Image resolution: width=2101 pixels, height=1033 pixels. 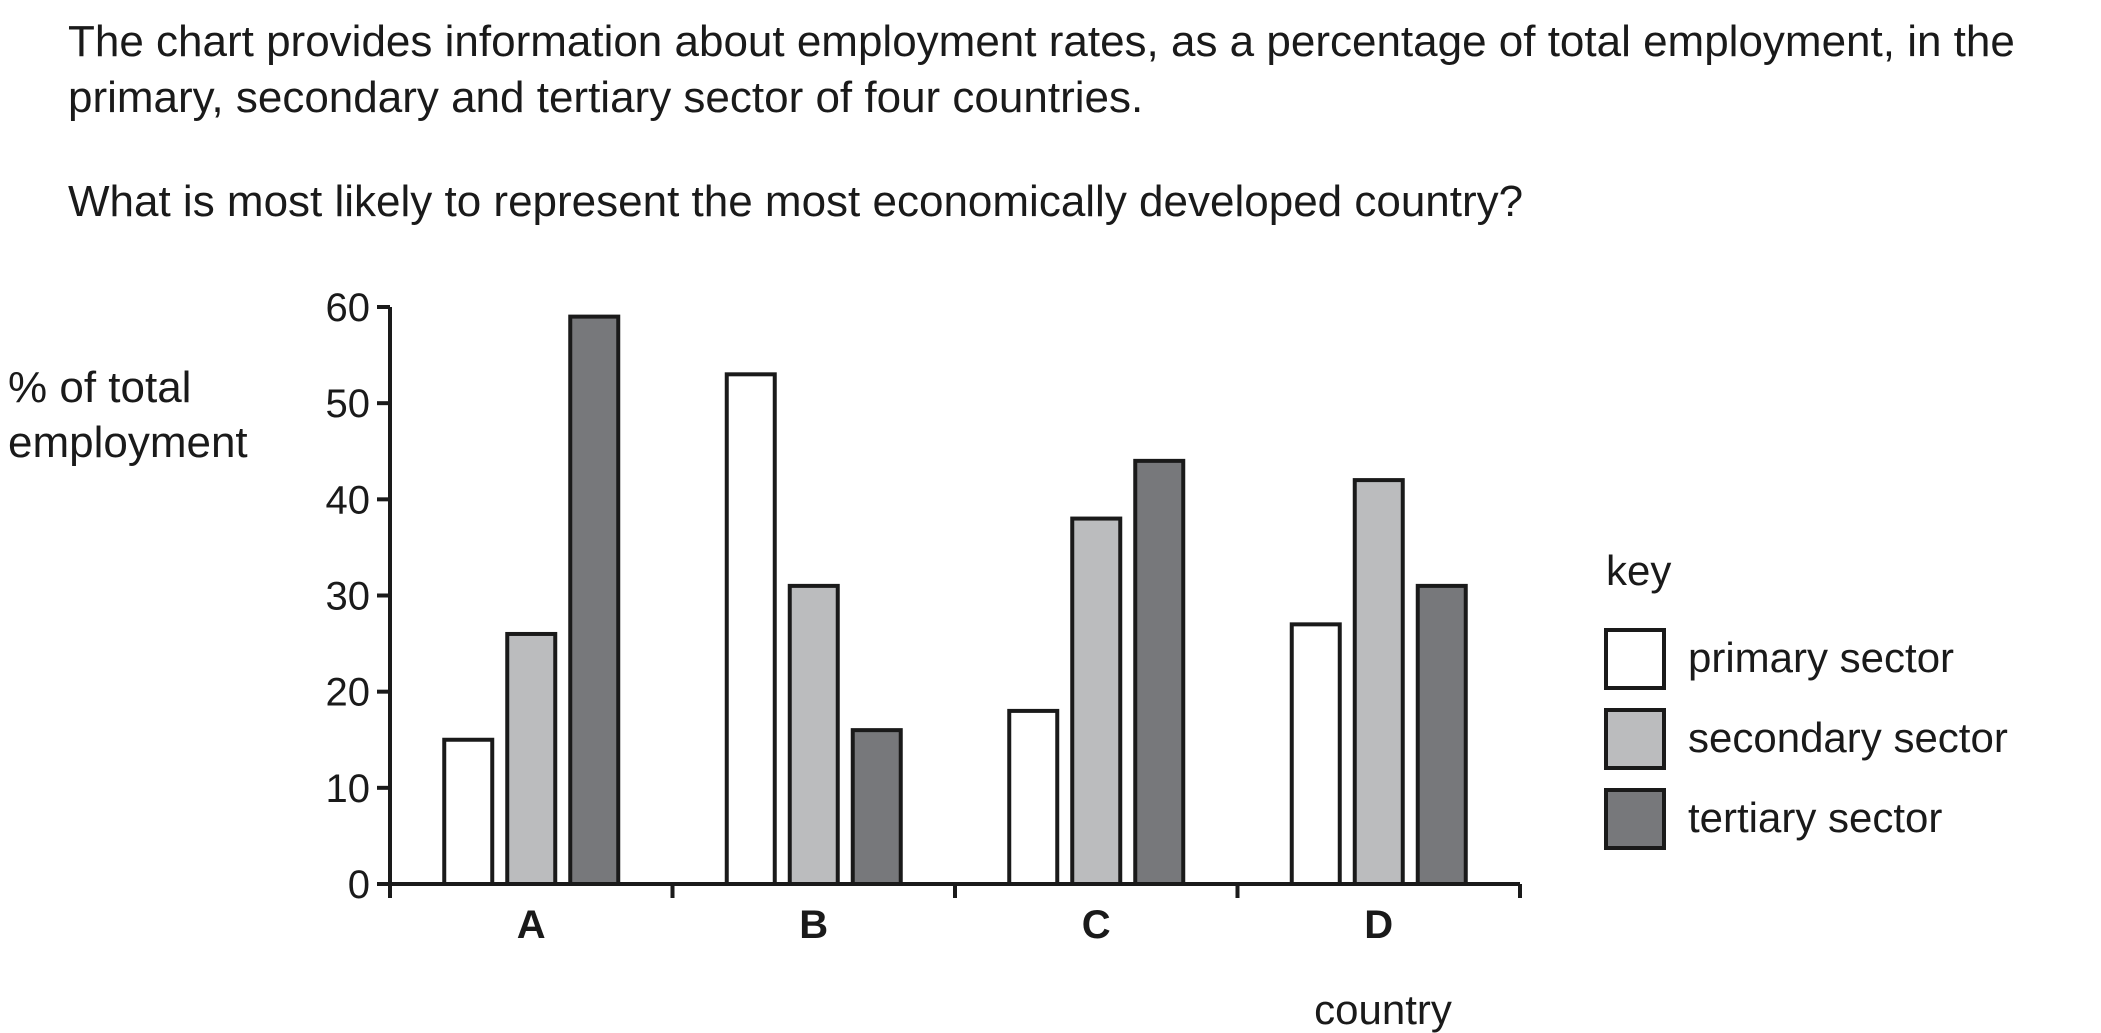 What do you see at coordinates (348, 693) in the screenshot?
I see `y-tick-label-20: 20` at bounding box center [348, 693].